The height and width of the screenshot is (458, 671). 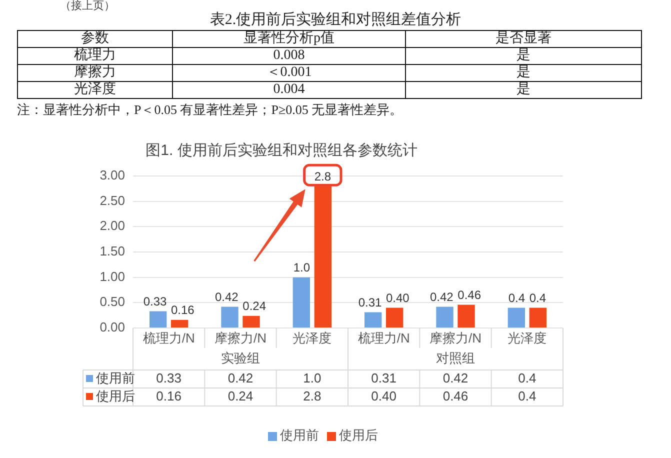 I want to click on text: 2.8, so click(x=323, y=176).